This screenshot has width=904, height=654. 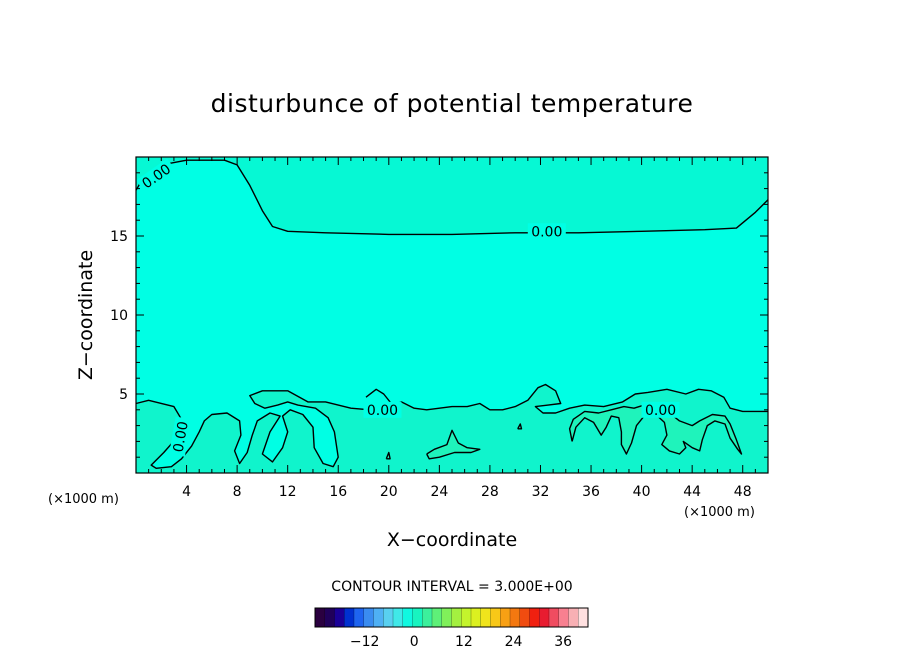 What do you see at coordinates (414, 642) in the screenshot?
I see `colorbar-tick-label: 0` at bounding box center [414, 642].